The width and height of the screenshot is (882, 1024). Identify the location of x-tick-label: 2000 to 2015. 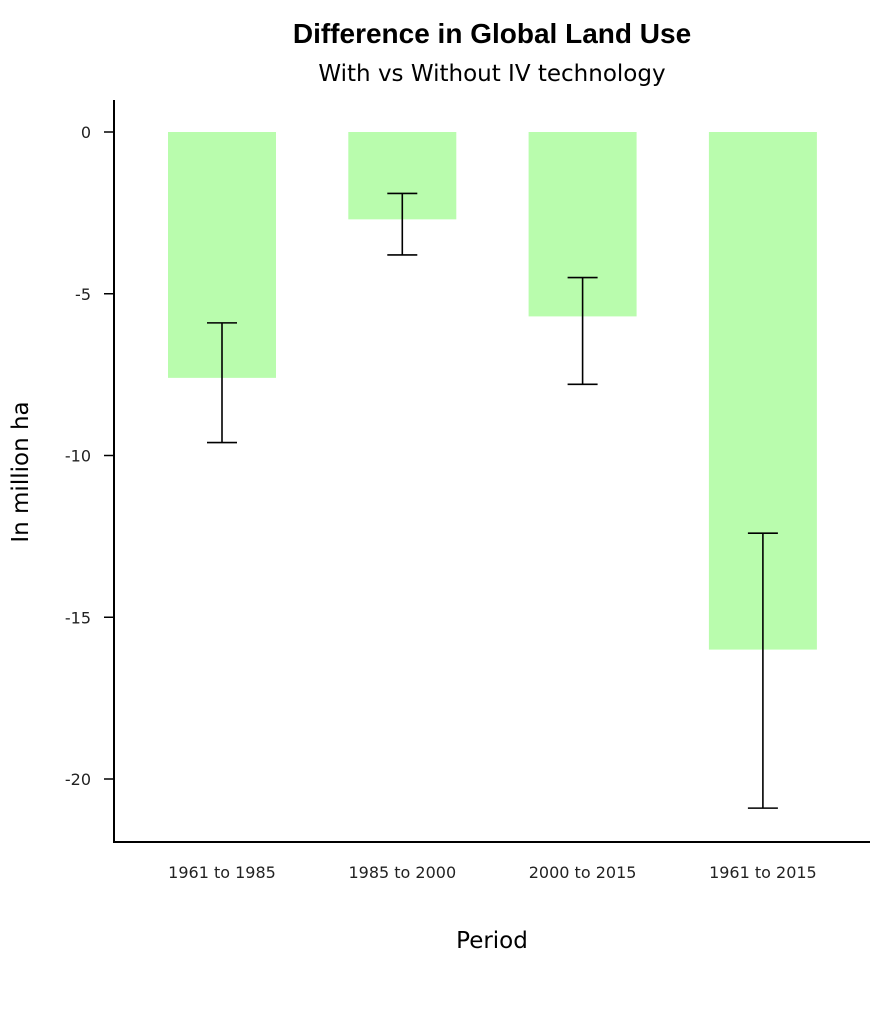
(583, 872).